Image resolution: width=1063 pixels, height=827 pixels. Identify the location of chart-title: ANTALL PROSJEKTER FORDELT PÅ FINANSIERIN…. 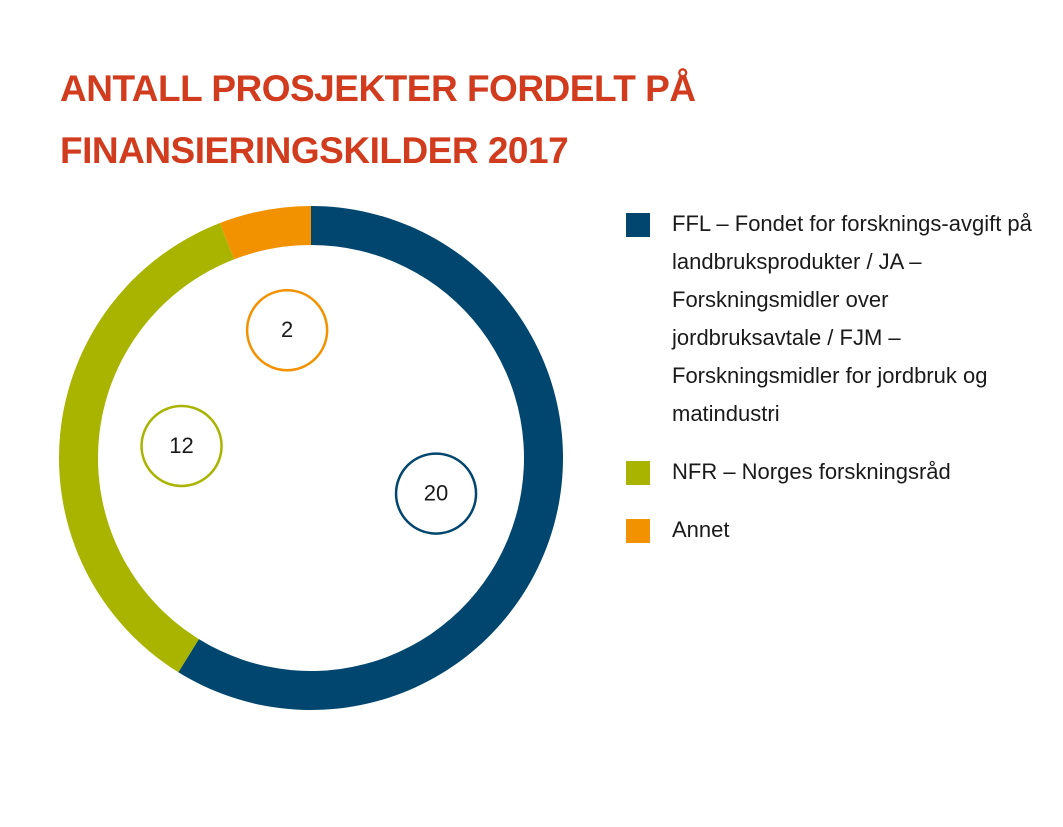
(378, 119).